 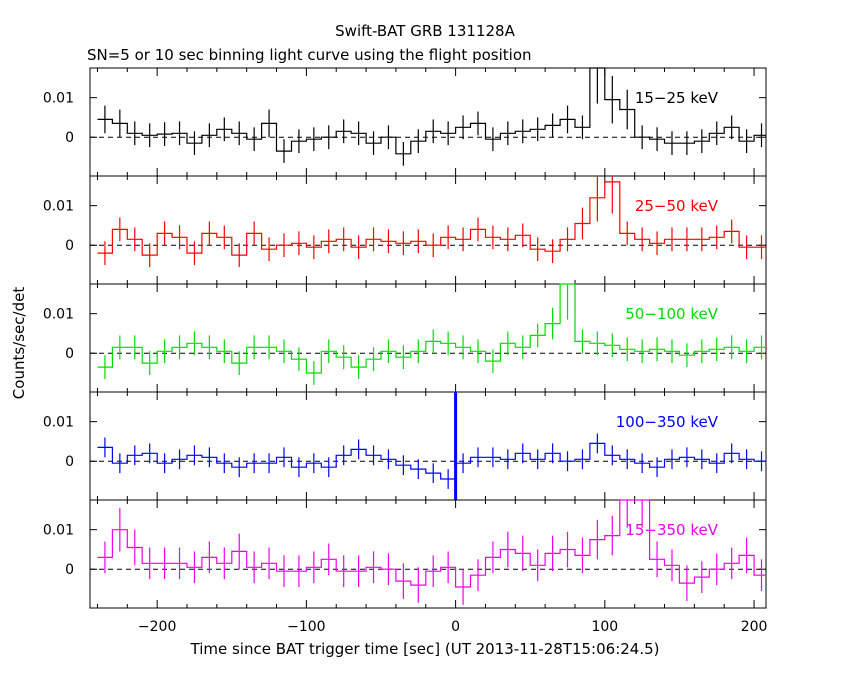 What do you see at coordinates (667, 422) in the screenshot?
I see `band-label: 100−350 keV` at bounding box center [667, 422].